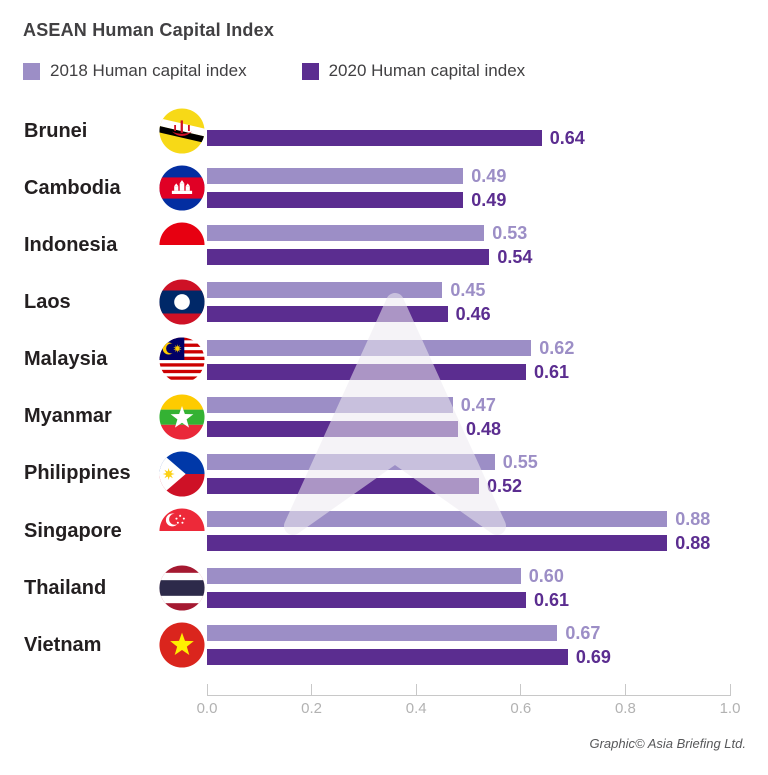 This screenshot has width=768, height=775. Describe the element at coordinates (73, 530) in the screenshot. I see `country-label: Singapore` at that location.